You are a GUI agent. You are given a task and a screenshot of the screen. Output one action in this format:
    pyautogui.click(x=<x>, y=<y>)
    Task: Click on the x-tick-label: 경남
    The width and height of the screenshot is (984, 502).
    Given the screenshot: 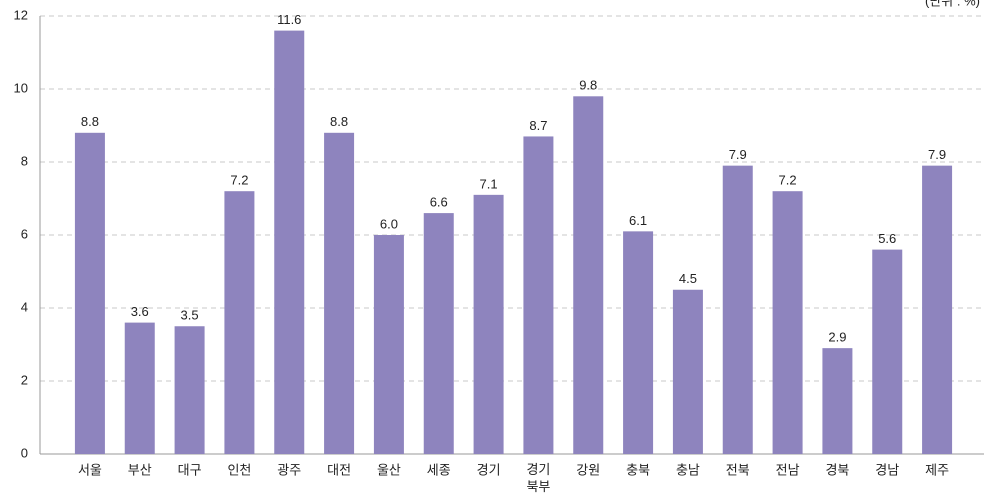 What is the action you would take?
    pyautogui.click(x=887, y=469)
    